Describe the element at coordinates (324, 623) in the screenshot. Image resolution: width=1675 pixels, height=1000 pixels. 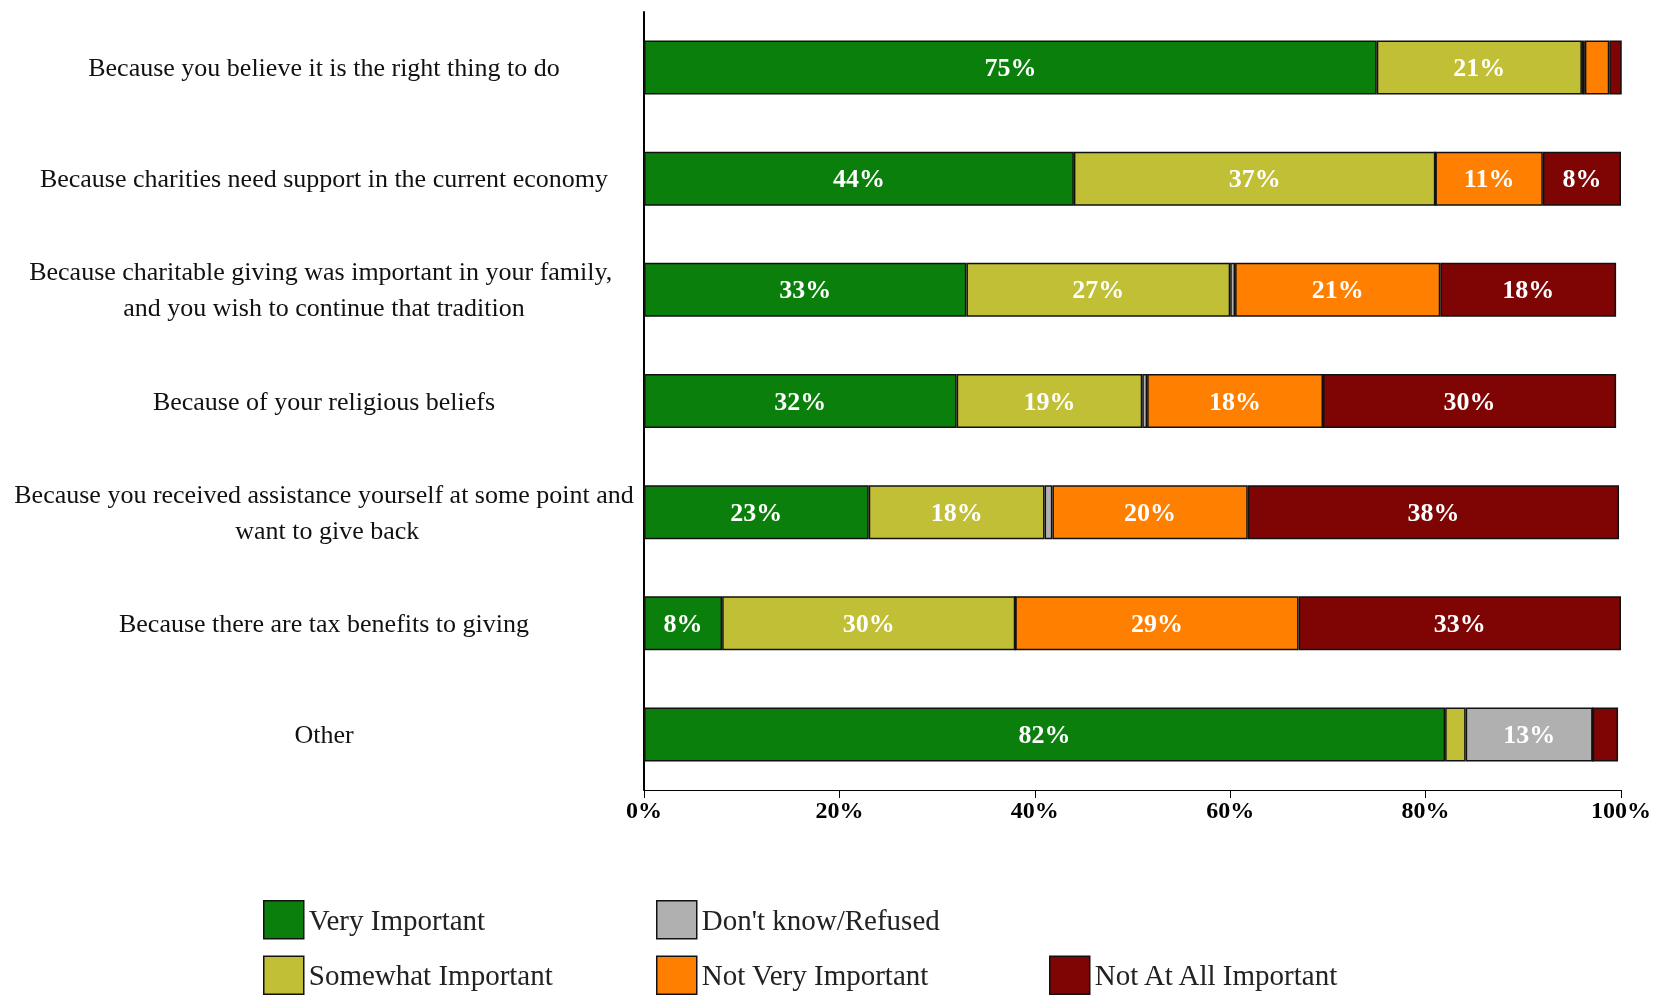
I see `y-tick-label: Because there are tax benefits to giving` at that location.